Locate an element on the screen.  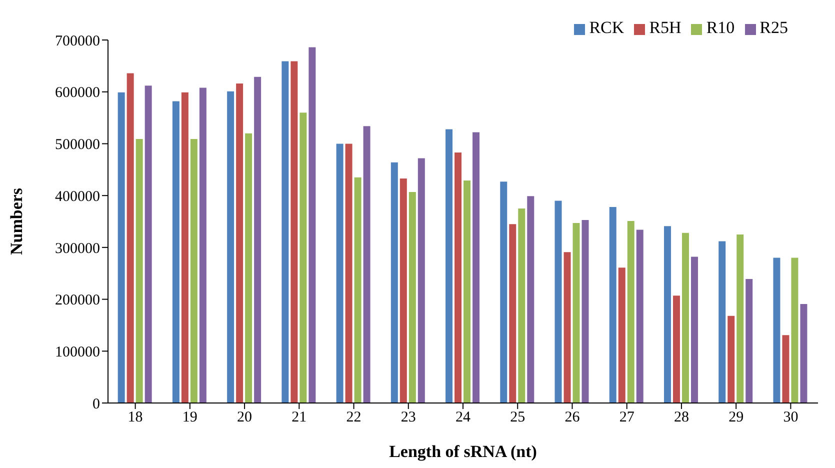
y-tick-label: 600000 is located at coordinates (77, 93).